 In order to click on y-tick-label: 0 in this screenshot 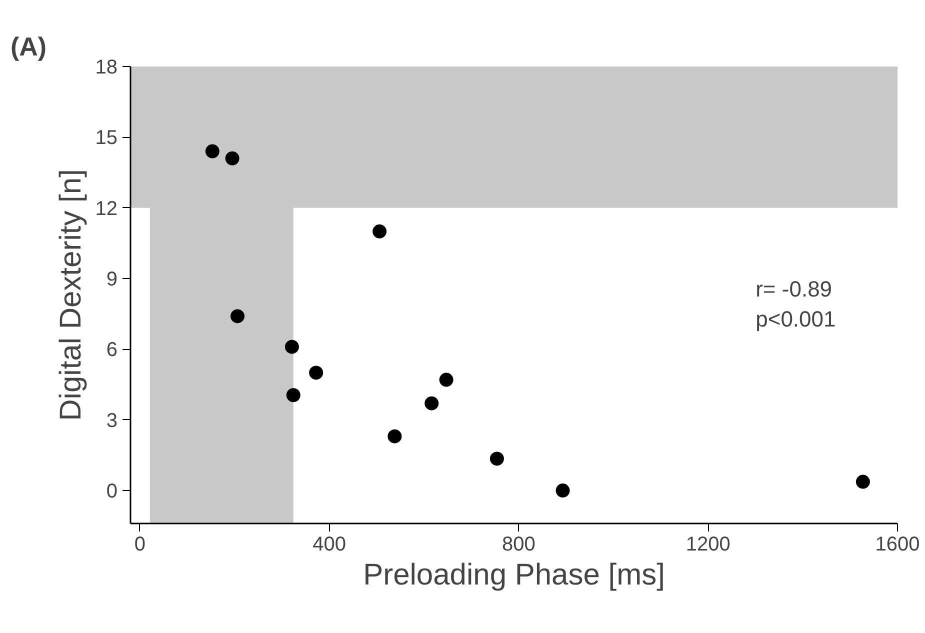, I will do `click(112, 491)`.